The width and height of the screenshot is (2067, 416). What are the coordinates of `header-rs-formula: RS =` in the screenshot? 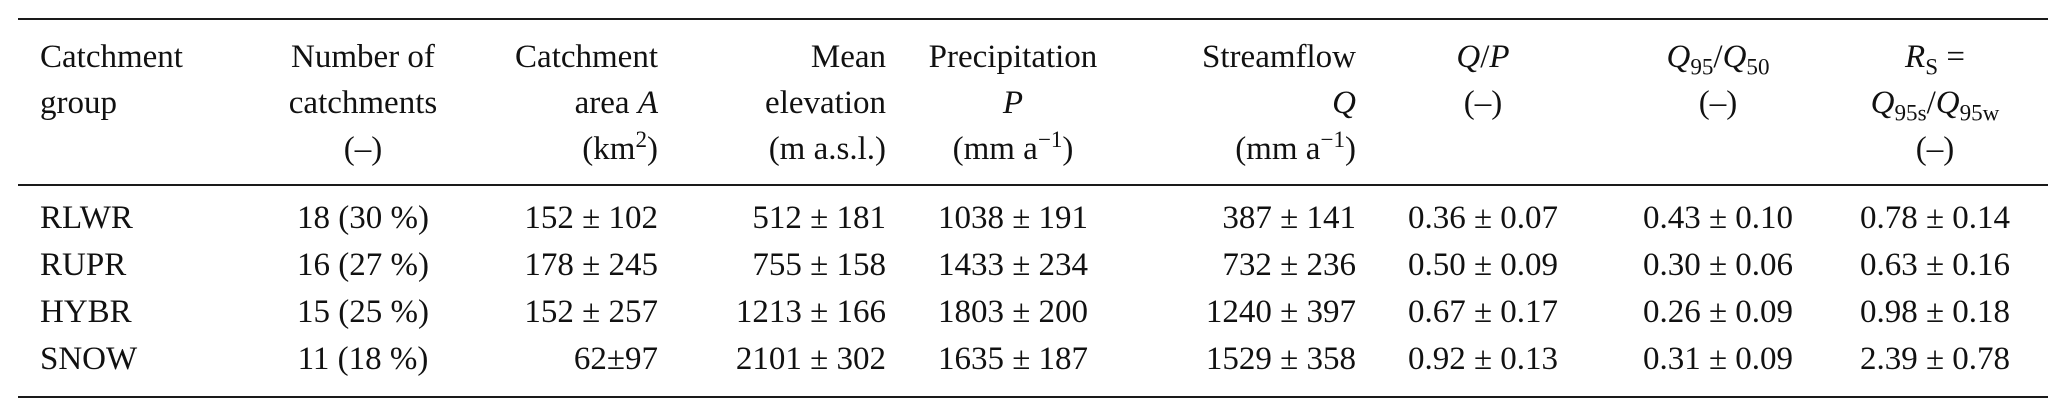 It's located at (1935, 59).